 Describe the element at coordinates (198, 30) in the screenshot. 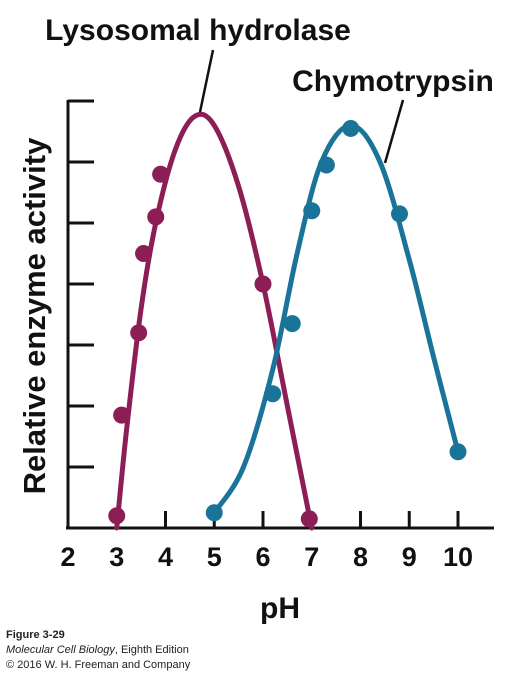

I see `series-label-lysosomal-hydrolase: Lysosomal hydrolase` at that location.